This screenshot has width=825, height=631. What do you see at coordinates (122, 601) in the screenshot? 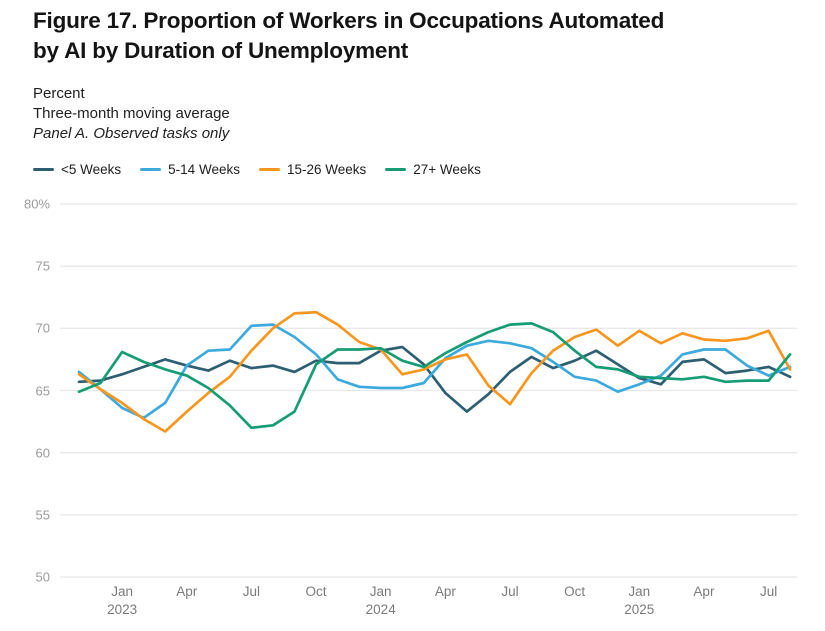
I see `x-tick-label: Jan 2023` at bounding box center [122, 601].